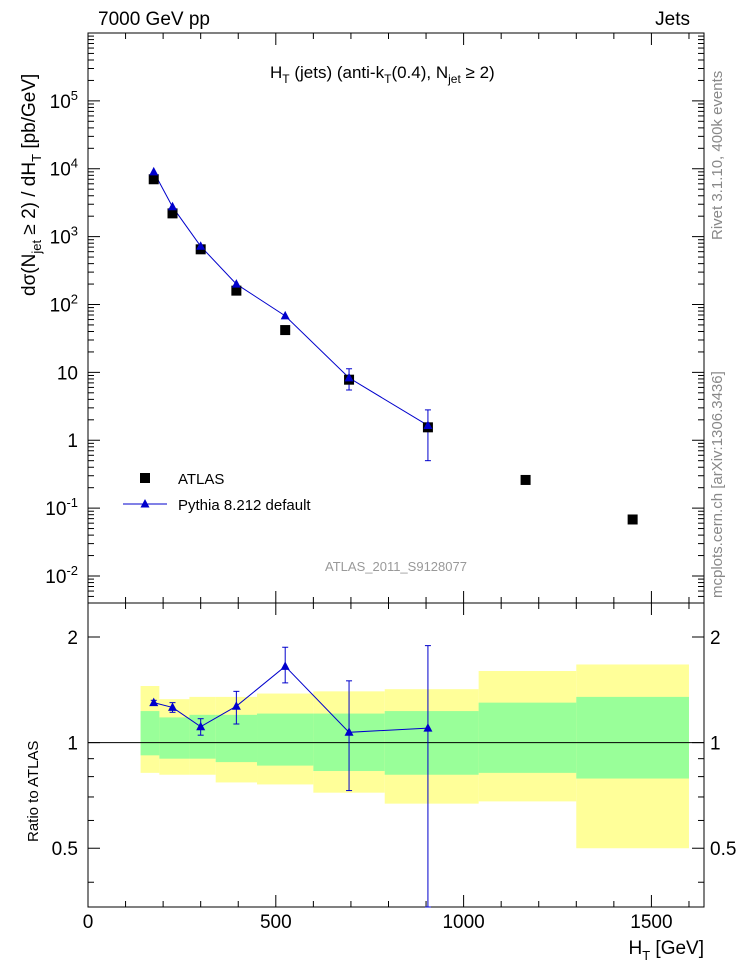  What do you see at coordinates (717, 484) in the screenshot?
I see `mcplots-label: mcplots.cern.ch [arXiv:1306.3436]` at bounding box center [717, 484].